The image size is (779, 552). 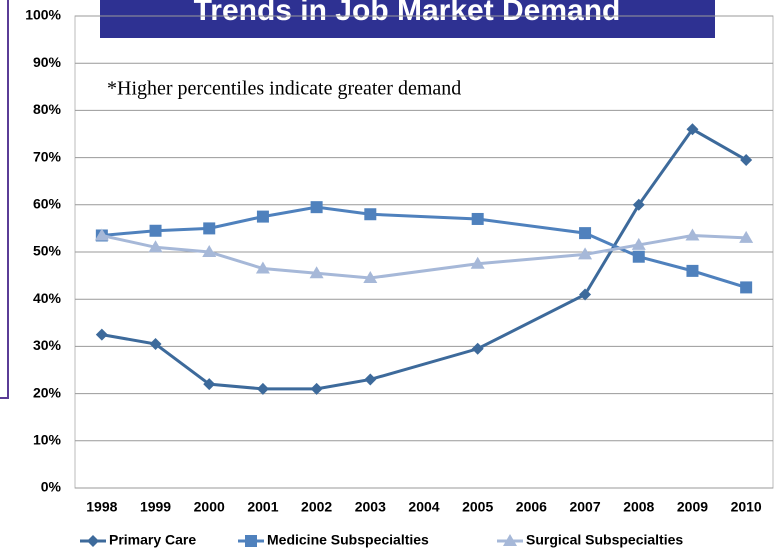 I want to click on x-tick-label: 2000, so click(x=209, y=507).